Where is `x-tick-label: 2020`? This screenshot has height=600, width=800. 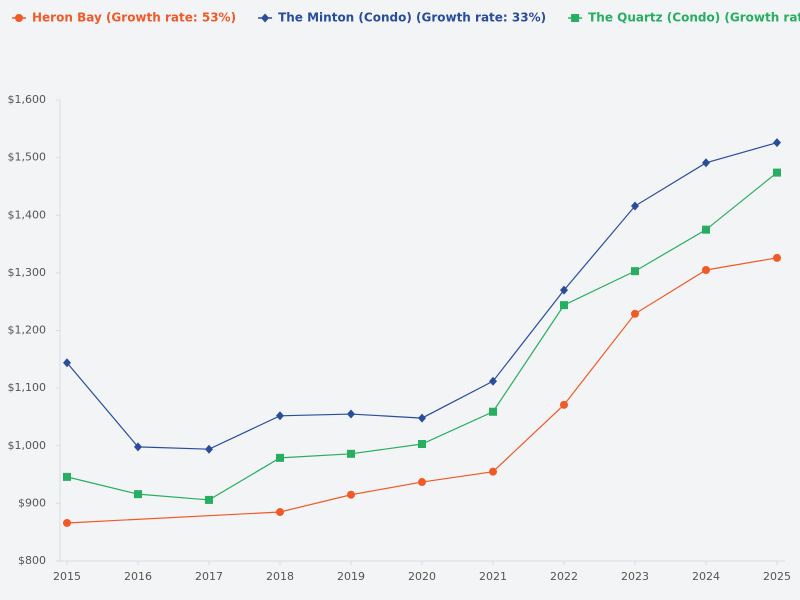
x-tick-label: 2020 is located at coordinates (422, 576).